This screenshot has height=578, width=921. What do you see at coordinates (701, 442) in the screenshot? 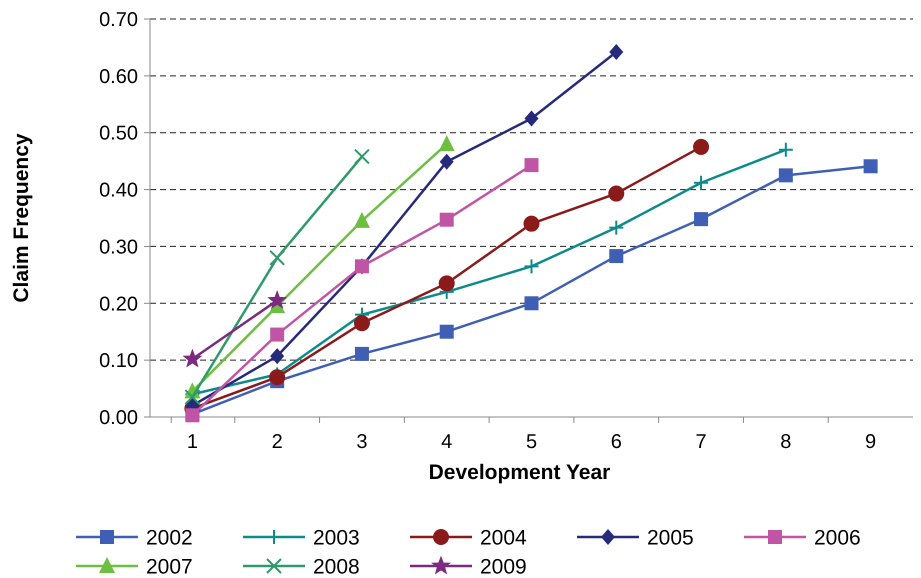
I see `x-tick-label: 7` at bounding box center [701, 442].